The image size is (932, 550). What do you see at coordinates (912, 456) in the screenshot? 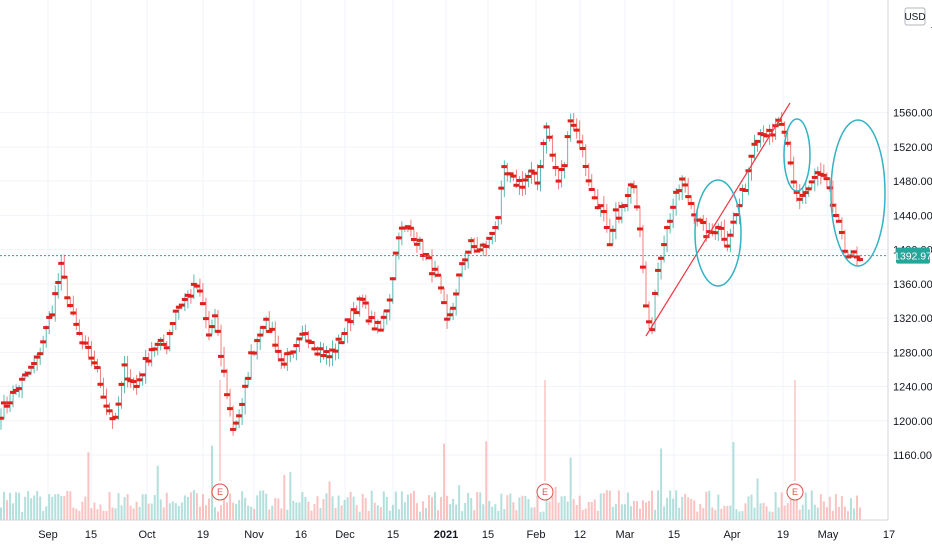
I see `price-tick-label: 1160.00` at bounding box center [912, 456].